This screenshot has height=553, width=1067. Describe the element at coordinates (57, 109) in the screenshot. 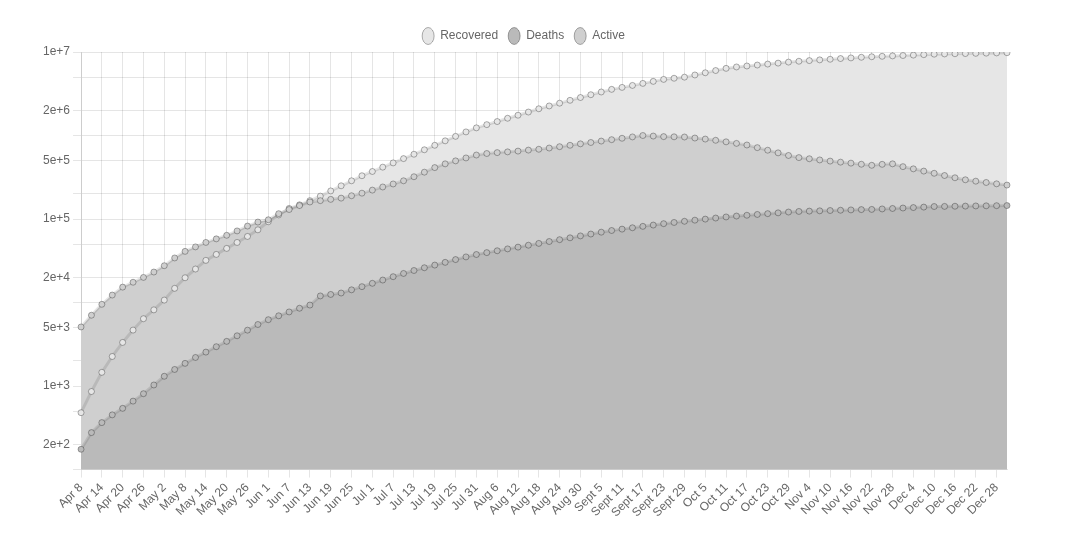

I see `y-tick-label: 2e+6` at that location.